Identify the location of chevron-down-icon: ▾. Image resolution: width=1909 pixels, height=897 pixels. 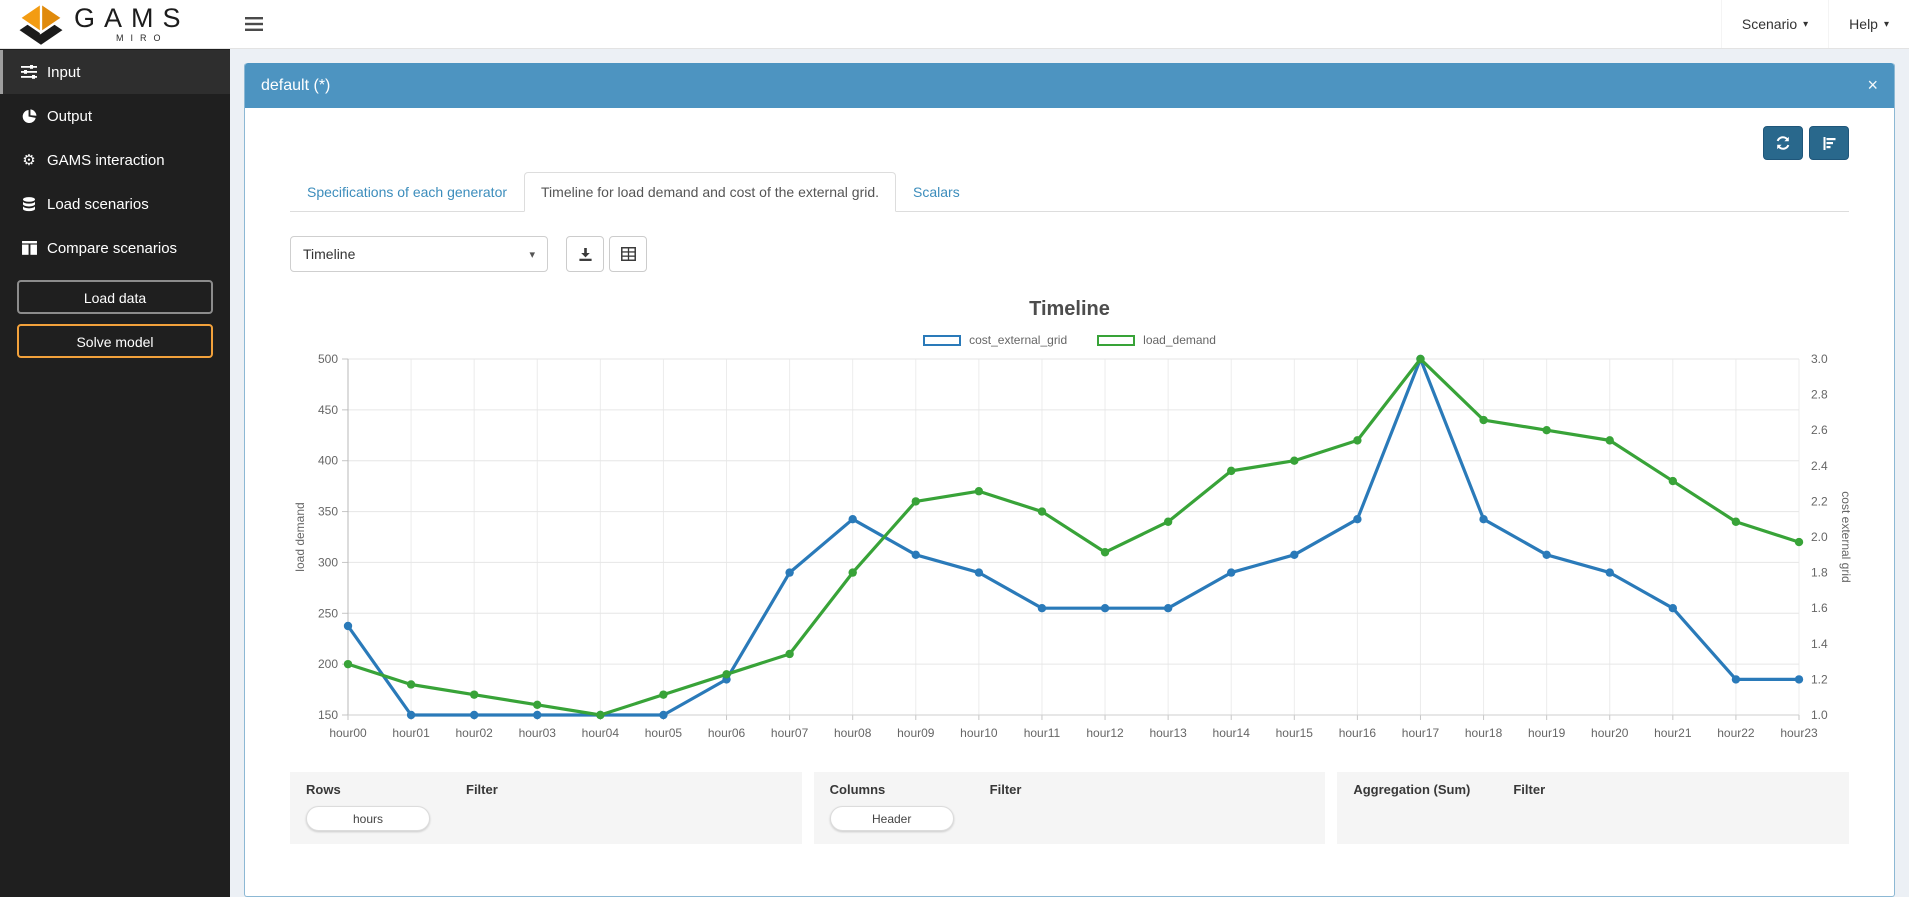
(532, 254).